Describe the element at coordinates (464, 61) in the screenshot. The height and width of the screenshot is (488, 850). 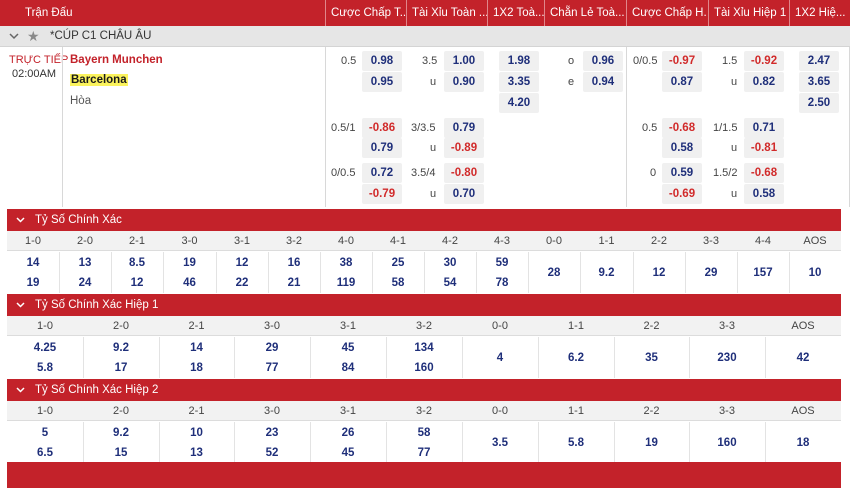
I see `odds-cell: 1.00` at that location.